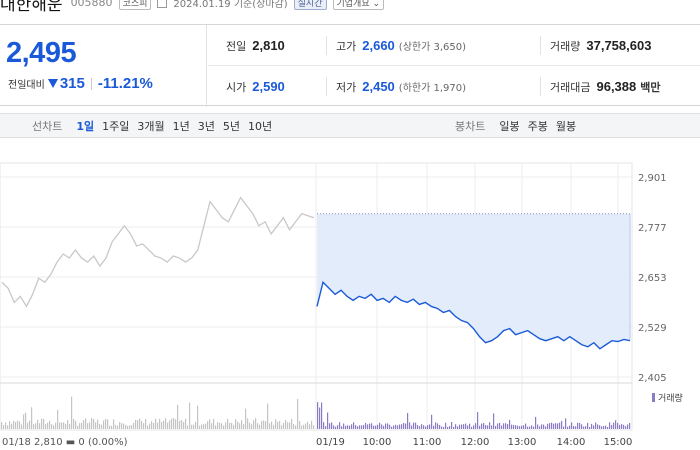  What do you see at coordinates (652, 178) in the screenshot?
I see `y-tick-label: 2,901` at bounding box center [652, 178].